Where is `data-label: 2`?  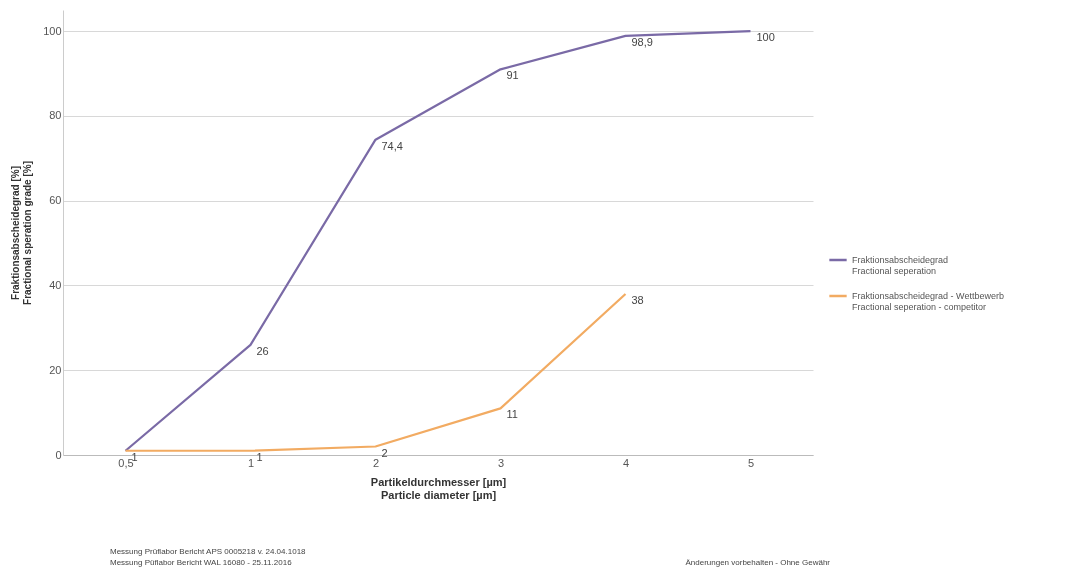
data-label: 2 is located at coordinates (384, 452).